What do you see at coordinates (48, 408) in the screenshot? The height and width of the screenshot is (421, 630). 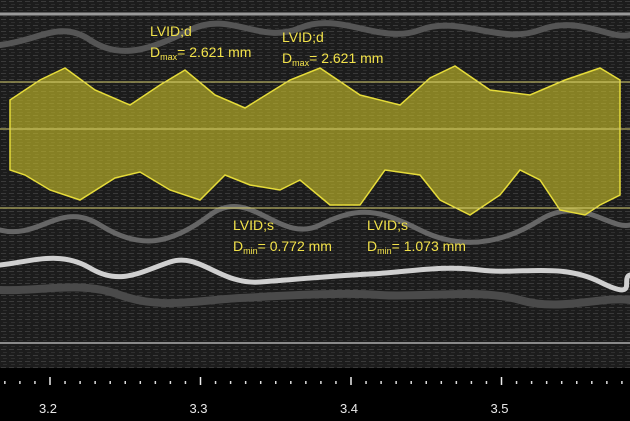 I see `tick-label: 3.2` at bounding box center [48, 408].